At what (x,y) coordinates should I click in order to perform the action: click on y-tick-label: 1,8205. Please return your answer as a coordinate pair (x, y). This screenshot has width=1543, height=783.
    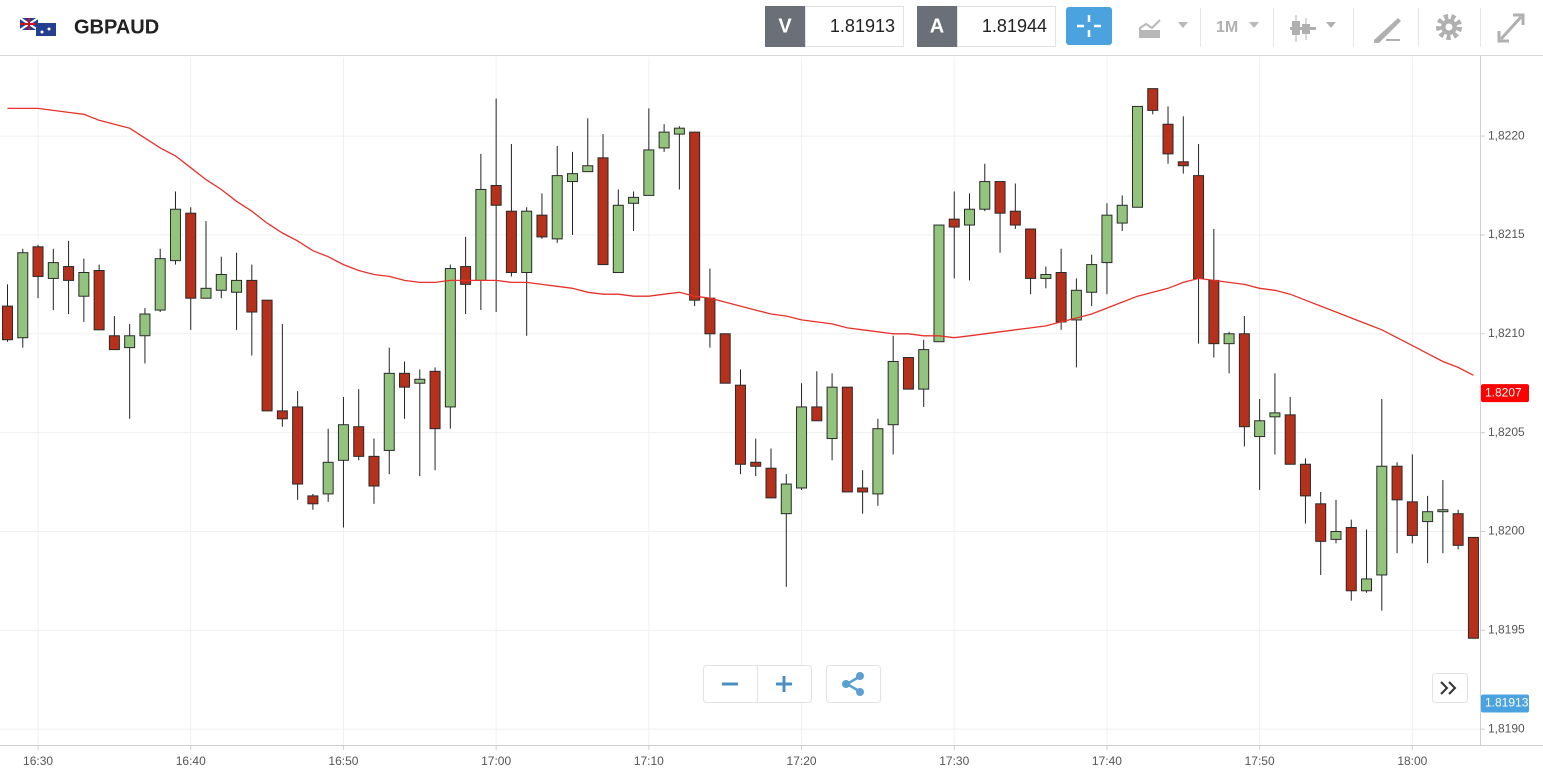
    Looking at the image, I should click on (1506, 432).